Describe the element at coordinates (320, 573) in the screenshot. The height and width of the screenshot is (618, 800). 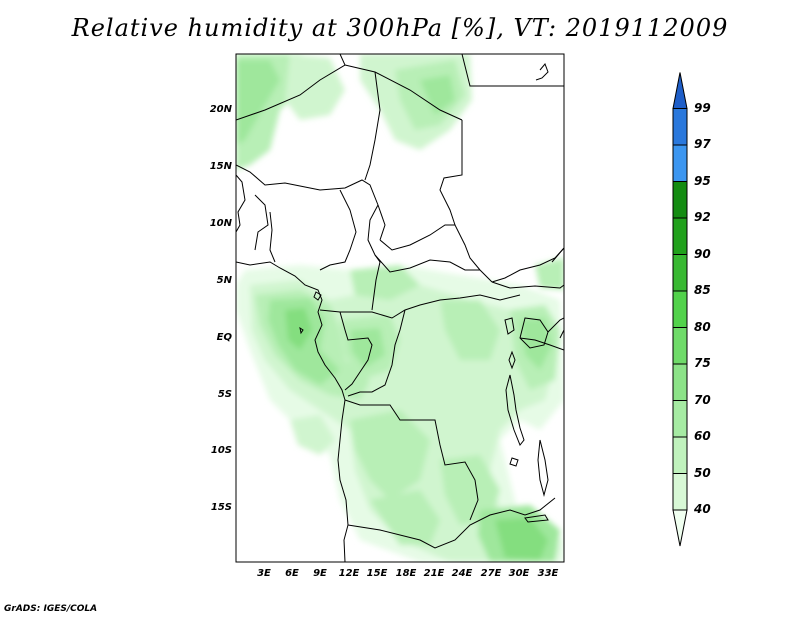
I see `lon-label-9e: 9E` at that location.